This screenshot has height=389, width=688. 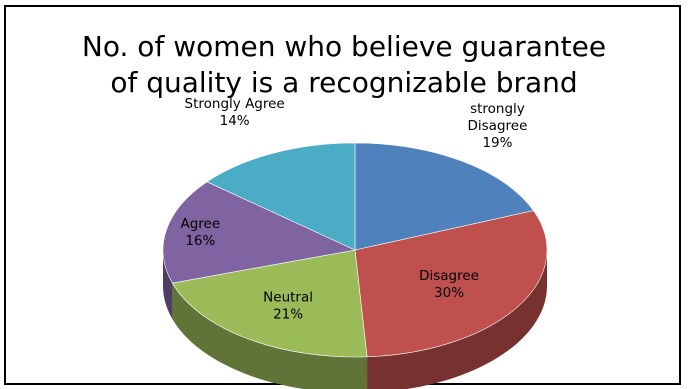 What do you see at coordinates (344, 82) in the screenshot?
I see `chart-title-line-2: of quality is a recognizable brand` at bounding box center [344, 82].